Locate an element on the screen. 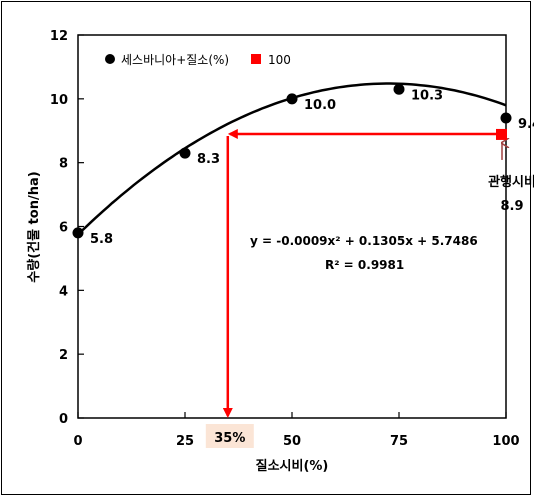 Image resolution: width=534 pixels, height=500 pixels. data-label: 8.3 is located at coordinates (208, 159).